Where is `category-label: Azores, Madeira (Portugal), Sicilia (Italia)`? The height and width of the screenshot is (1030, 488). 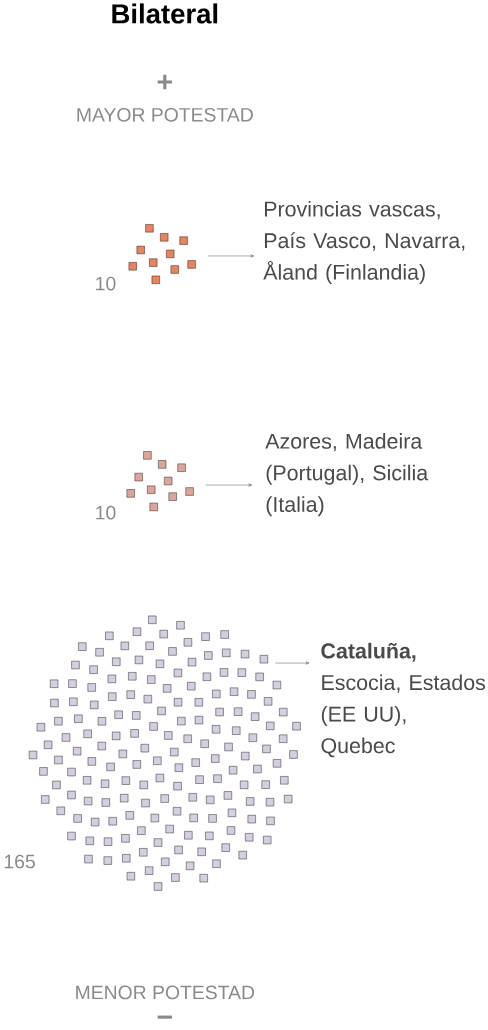 category-label: Azores, Madeira (Portugal), Sicilia (Italia) is located at coordinates (347, 475).